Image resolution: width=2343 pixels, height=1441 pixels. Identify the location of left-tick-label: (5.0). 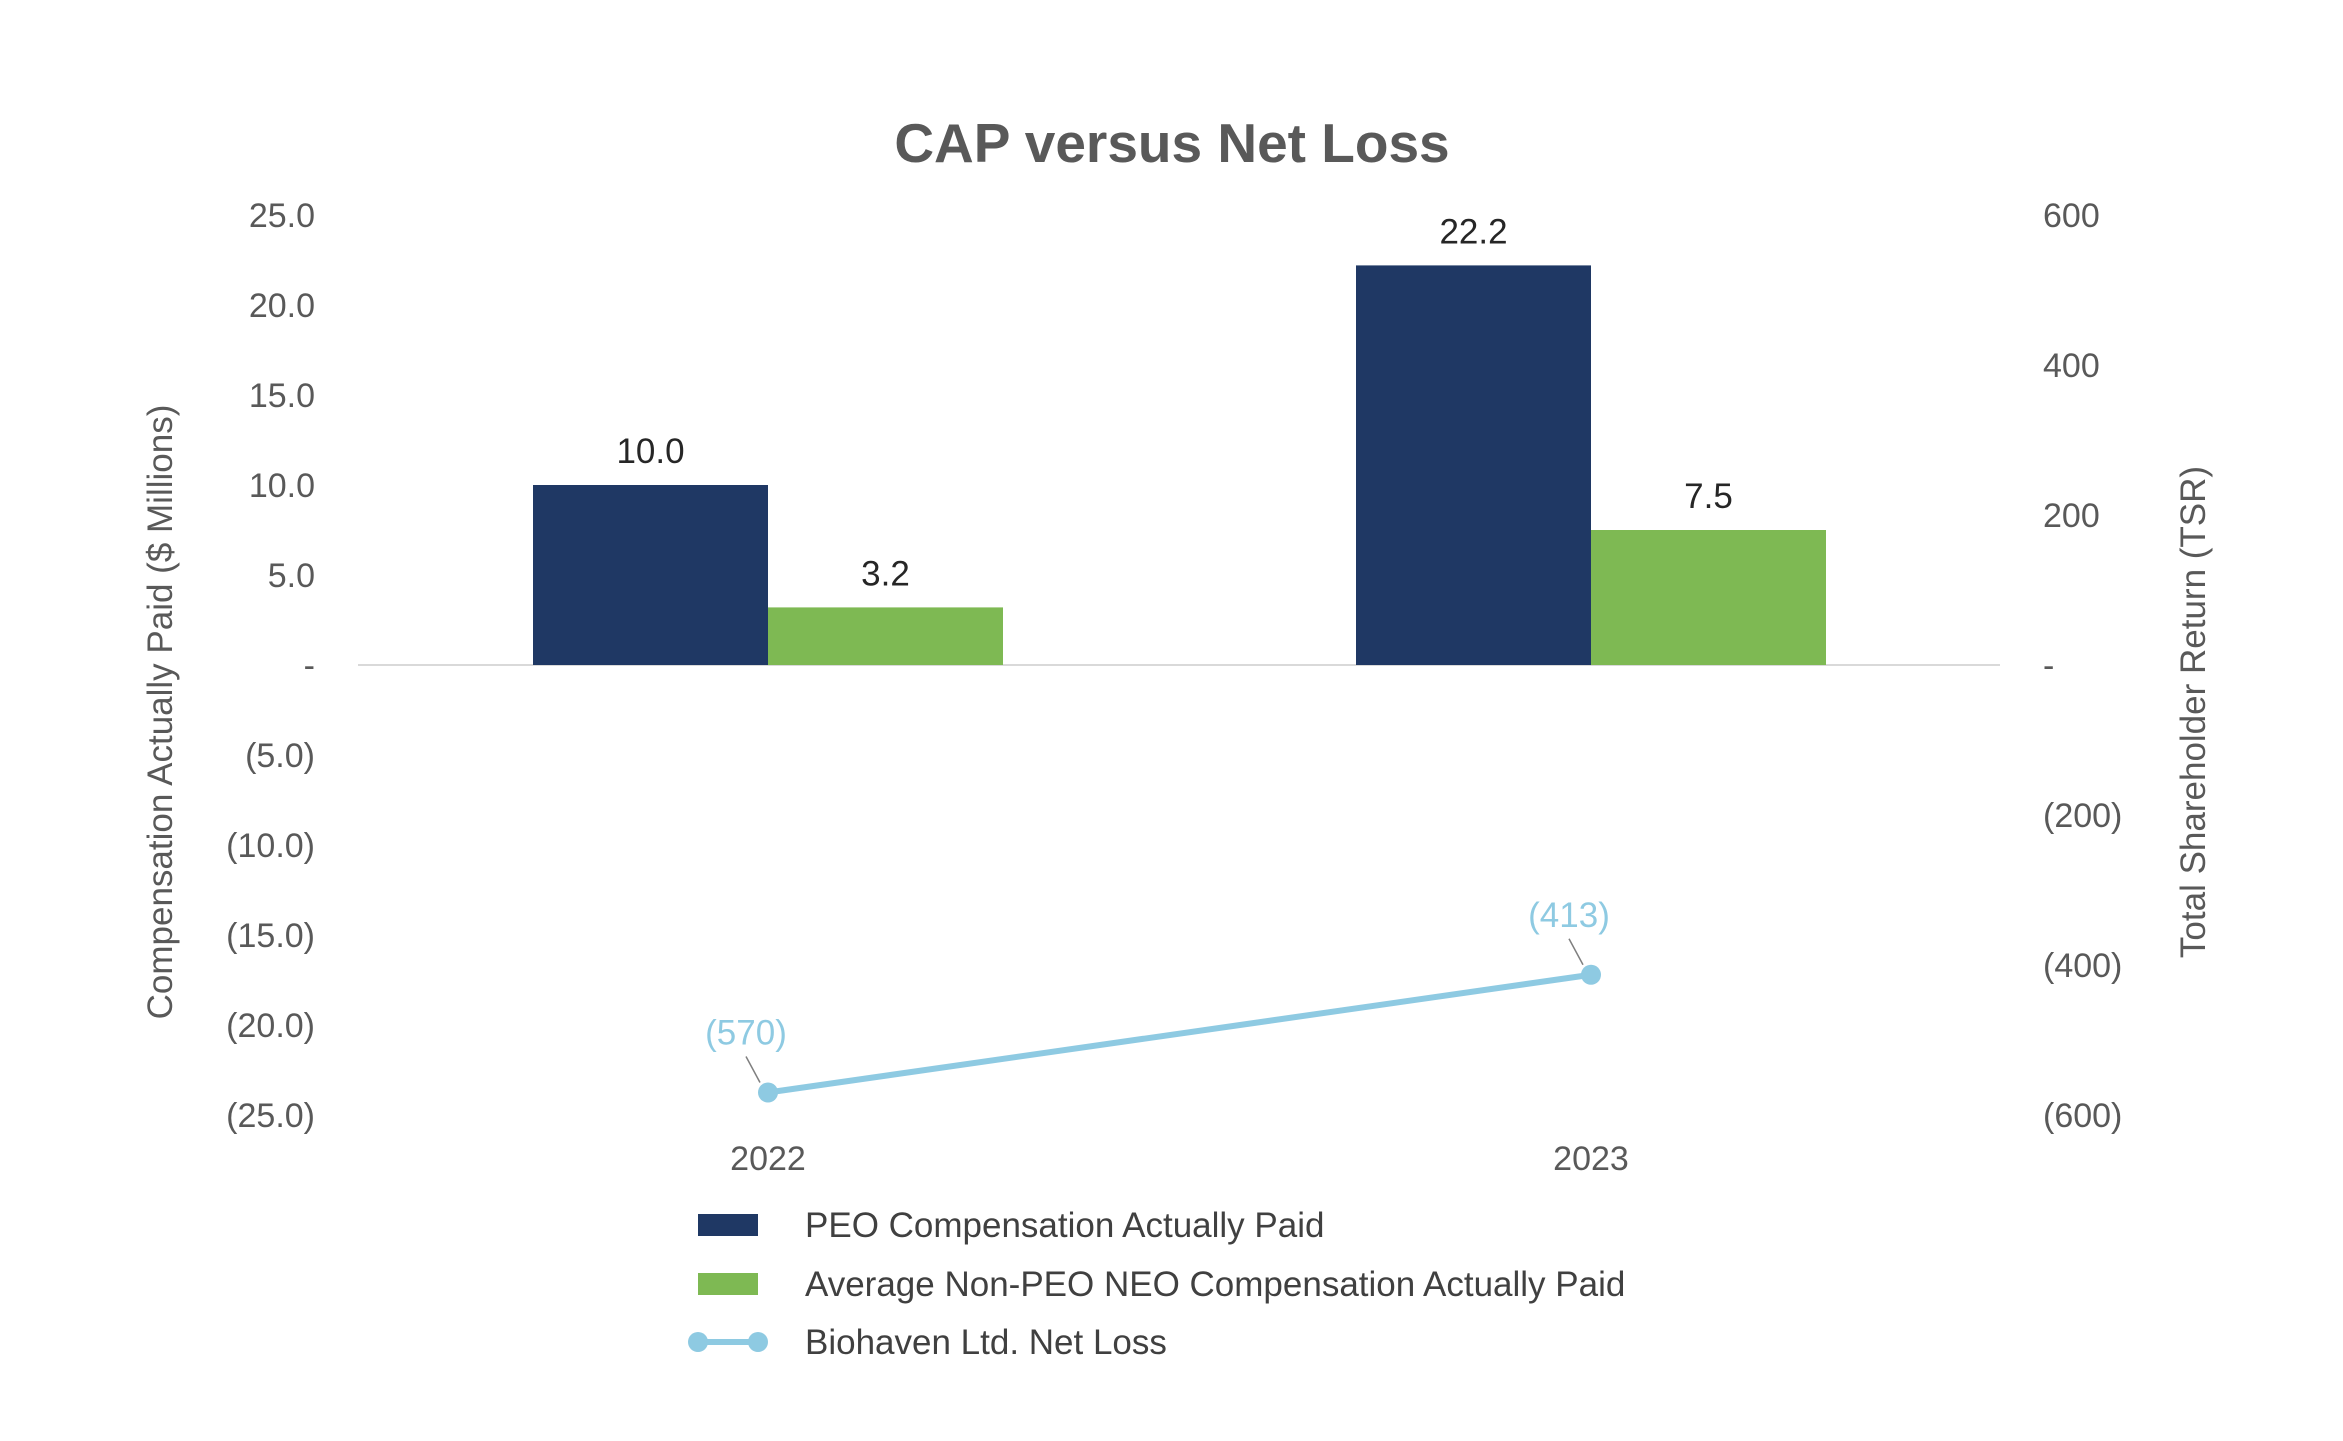
(280, 756).